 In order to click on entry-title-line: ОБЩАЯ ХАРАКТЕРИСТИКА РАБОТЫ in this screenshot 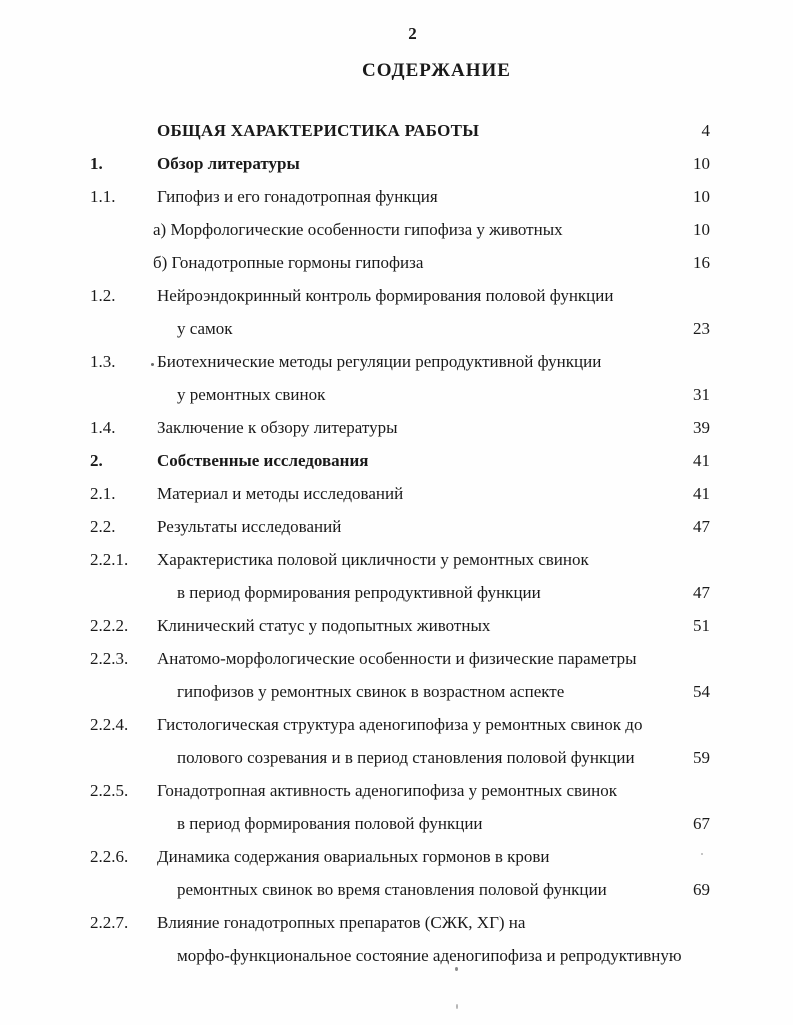, I will do `click(318, 130)`.